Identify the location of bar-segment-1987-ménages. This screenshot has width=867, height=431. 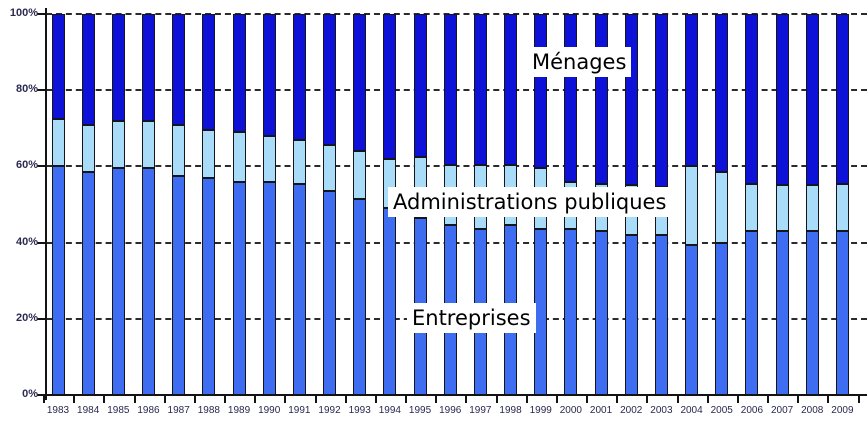
(179, 69).